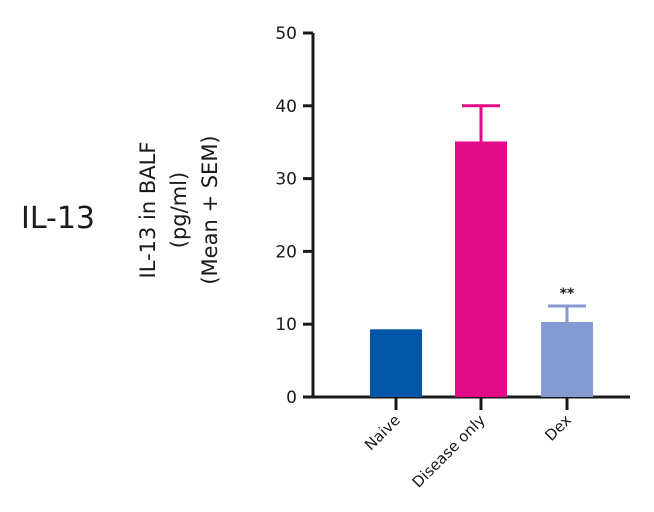  I want to click on significance-label: **, so click(567, 294).